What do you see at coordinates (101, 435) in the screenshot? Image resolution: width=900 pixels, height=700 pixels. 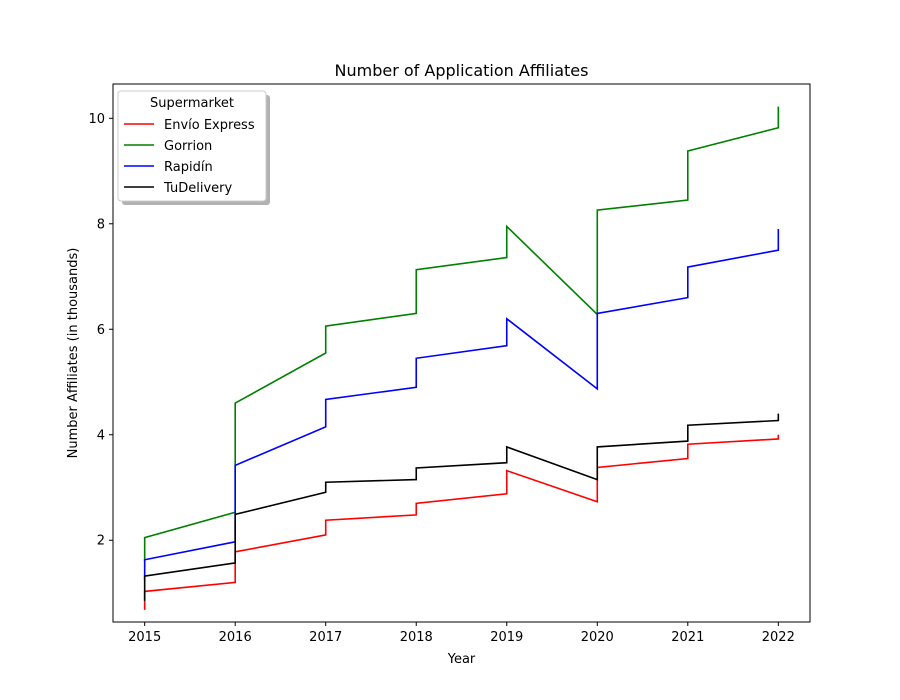 I see `y-tick-label: 4` at bounding box center [101, 435].